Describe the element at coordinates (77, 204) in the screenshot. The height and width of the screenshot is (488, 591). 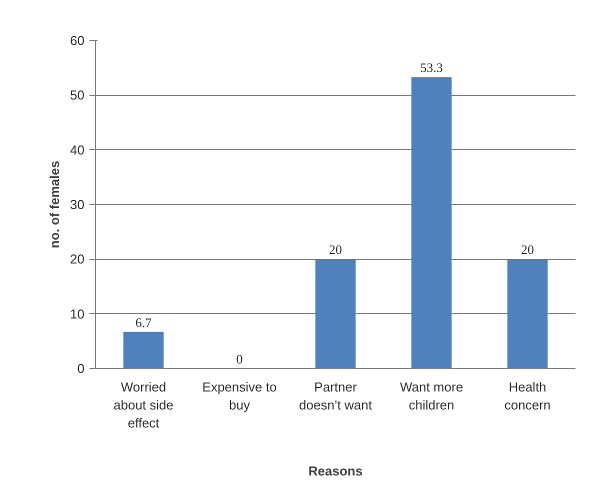
I see `y-tick-label: 30` at that location.